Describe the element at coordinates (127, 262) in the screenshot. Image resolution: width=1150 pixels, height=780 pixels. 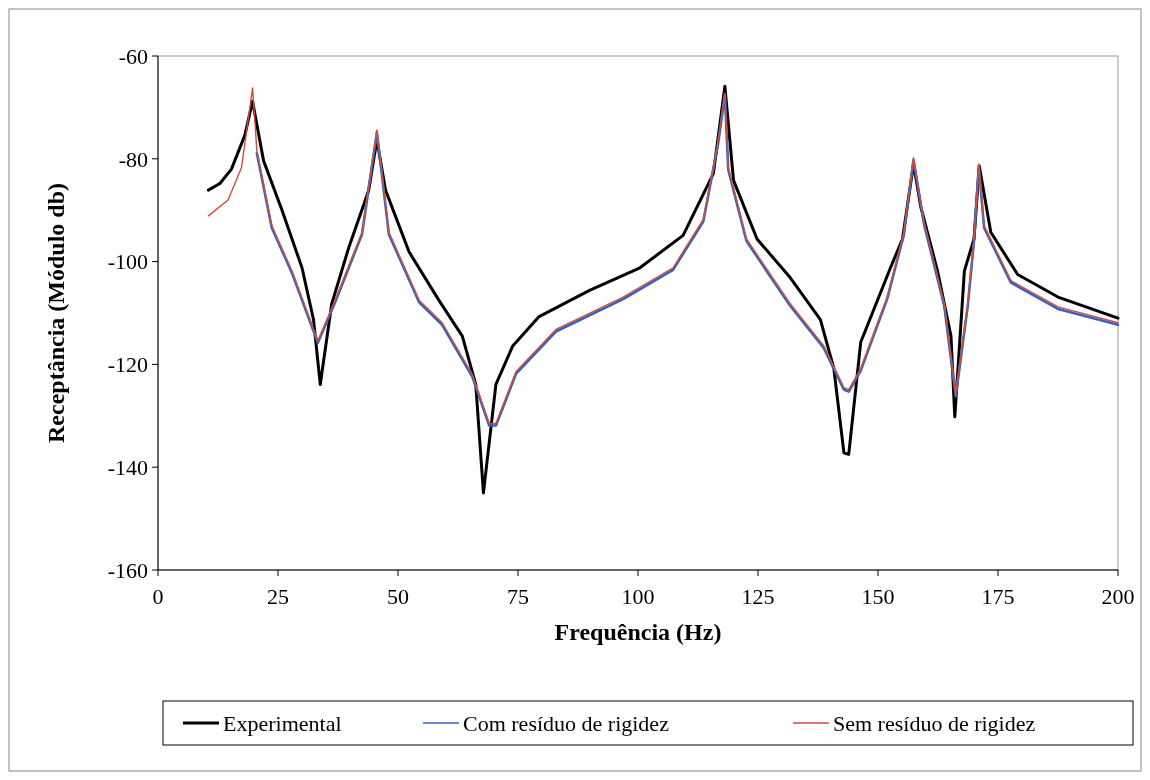
I see `y-tick-label: -100` at that location.